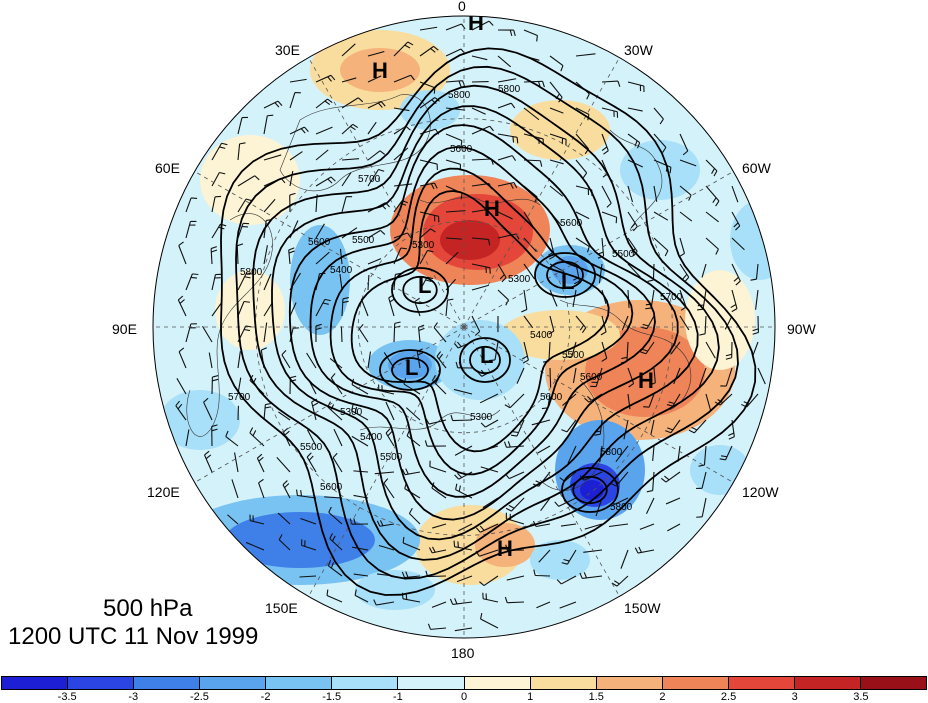  What do you see at coordinates (199, 697) in the screenshot?
I see `colorbar-tick-label: -2.5` at bounding box center [199, 697].